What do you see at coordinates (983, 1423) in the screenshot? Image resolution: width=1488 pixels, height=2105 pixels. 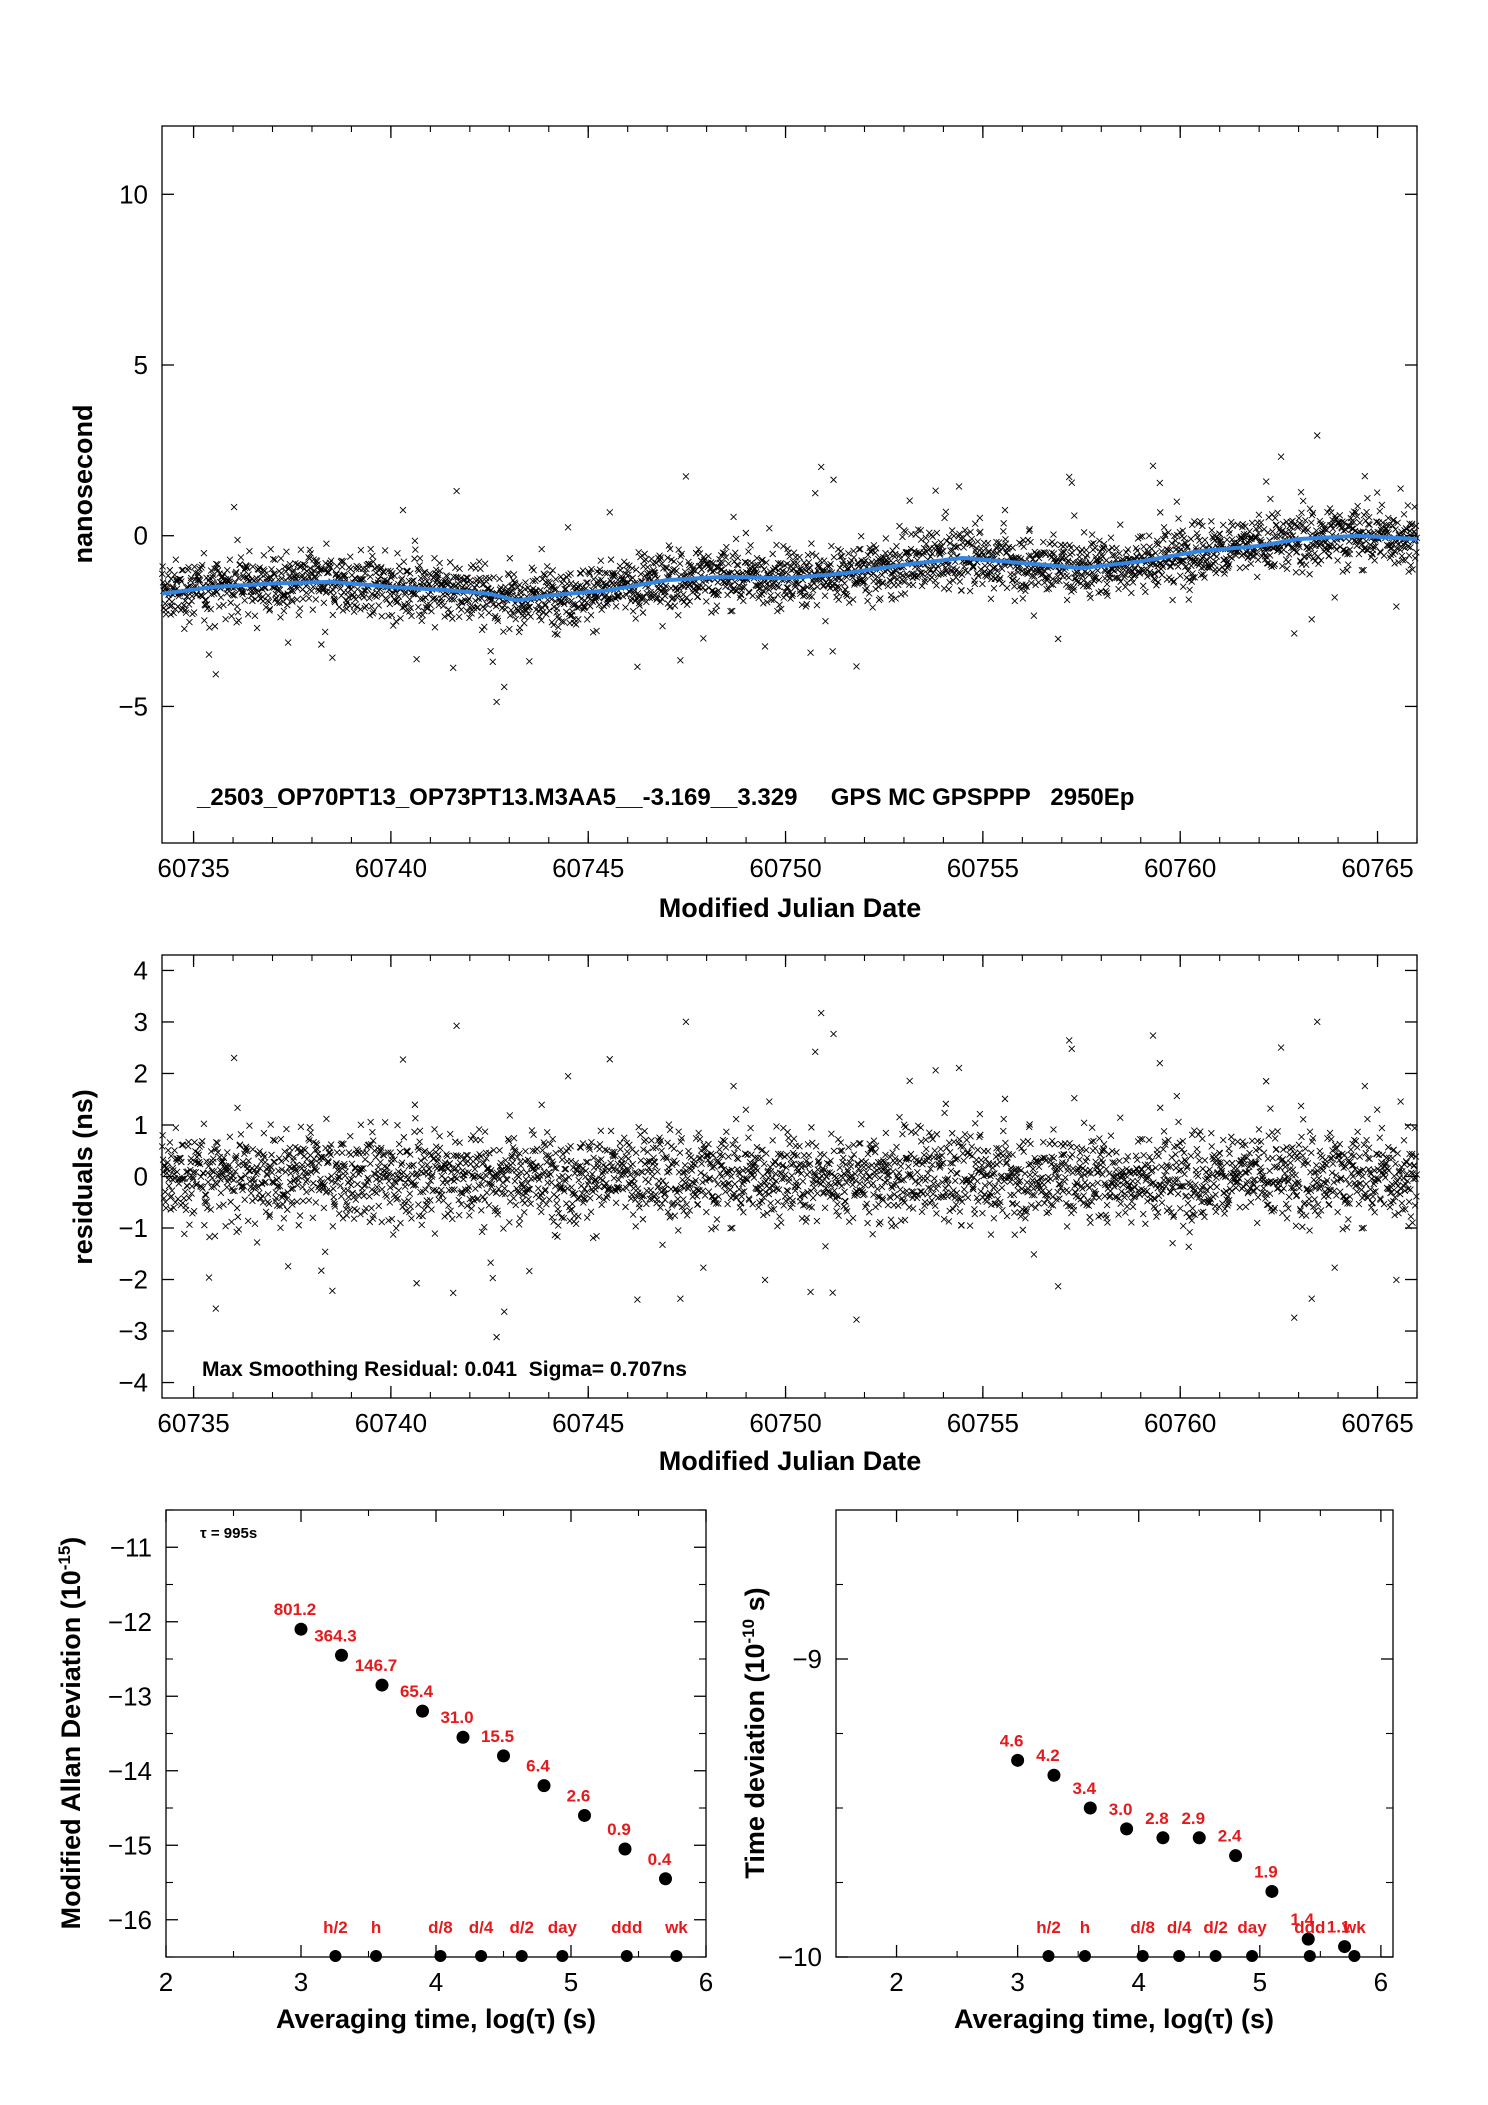 I see `panel-residuals-xtick-label: 60755` at bounding box center [983, 1423].